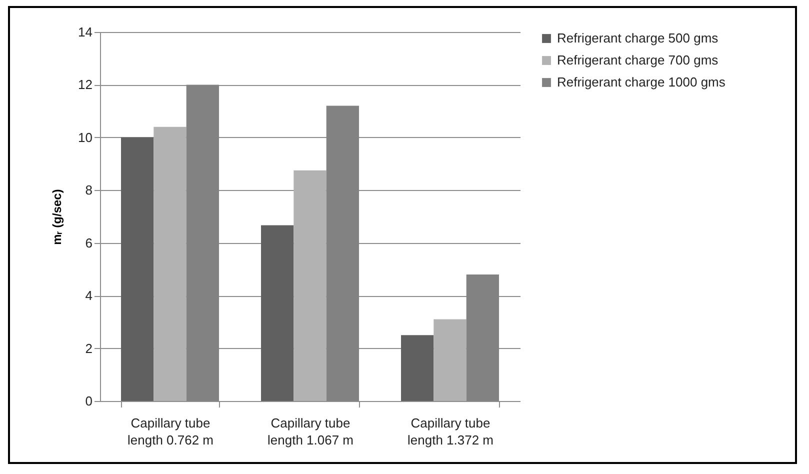 This screenshot has height=474, width=809. Describe the element at coordinates (638, 38) in the screenshot. I see `legend-label: Refrigerant charge 500 gms` at that location.